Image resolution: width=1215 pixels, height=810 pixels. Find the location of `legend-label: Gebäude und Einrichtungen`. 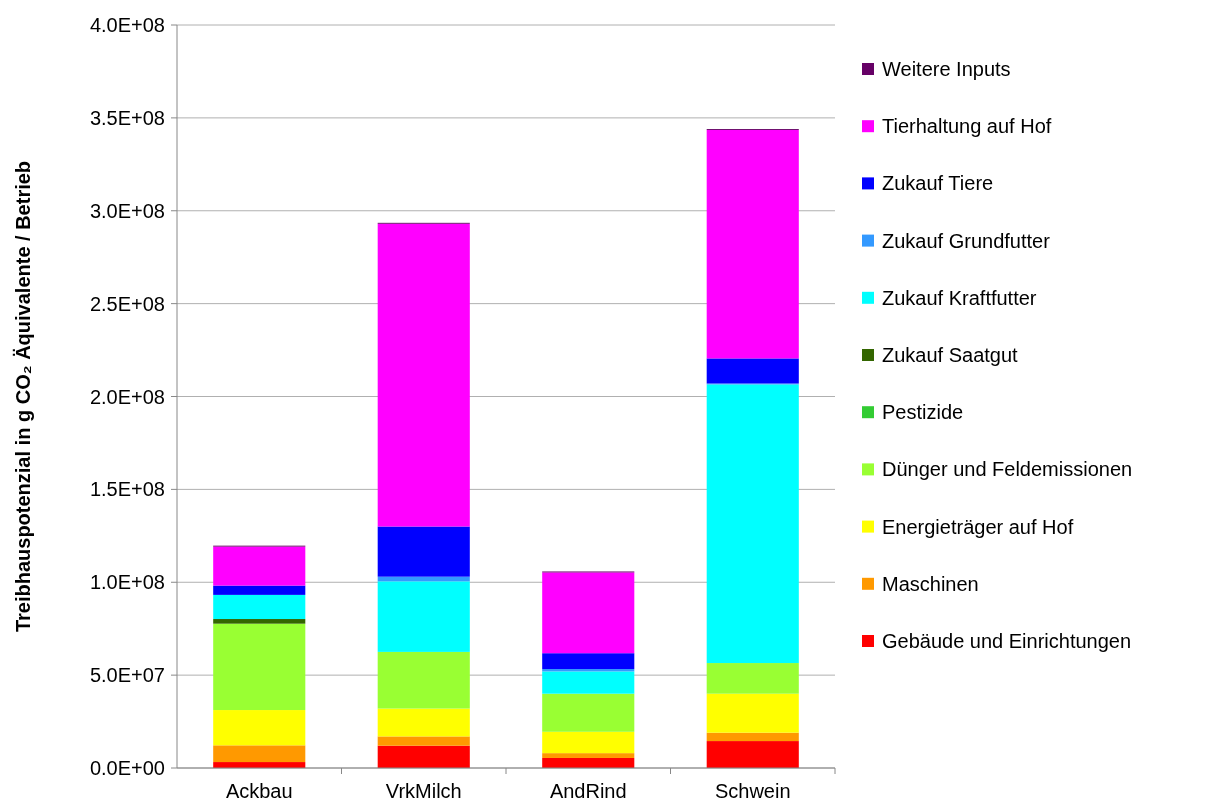

legend-label: Gebäude und Einrichtungen is located at coordinates (1007, 641).